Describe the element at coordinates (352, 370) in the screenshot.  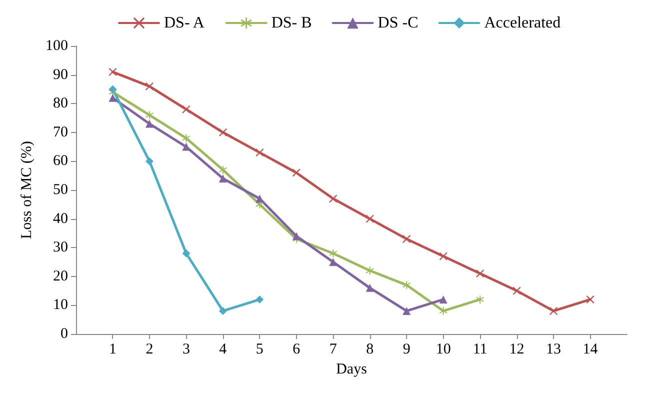
I see `x-axis-title: Days` at that location.